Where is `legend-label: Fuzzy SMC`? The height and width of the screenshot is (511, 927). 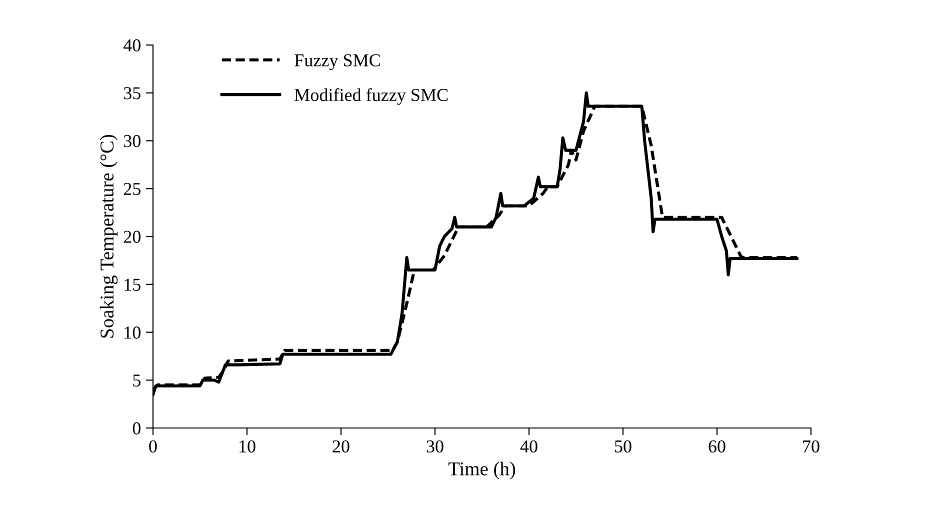 legend-label: Fuzzy SMC is located at coordinates (337, 62).